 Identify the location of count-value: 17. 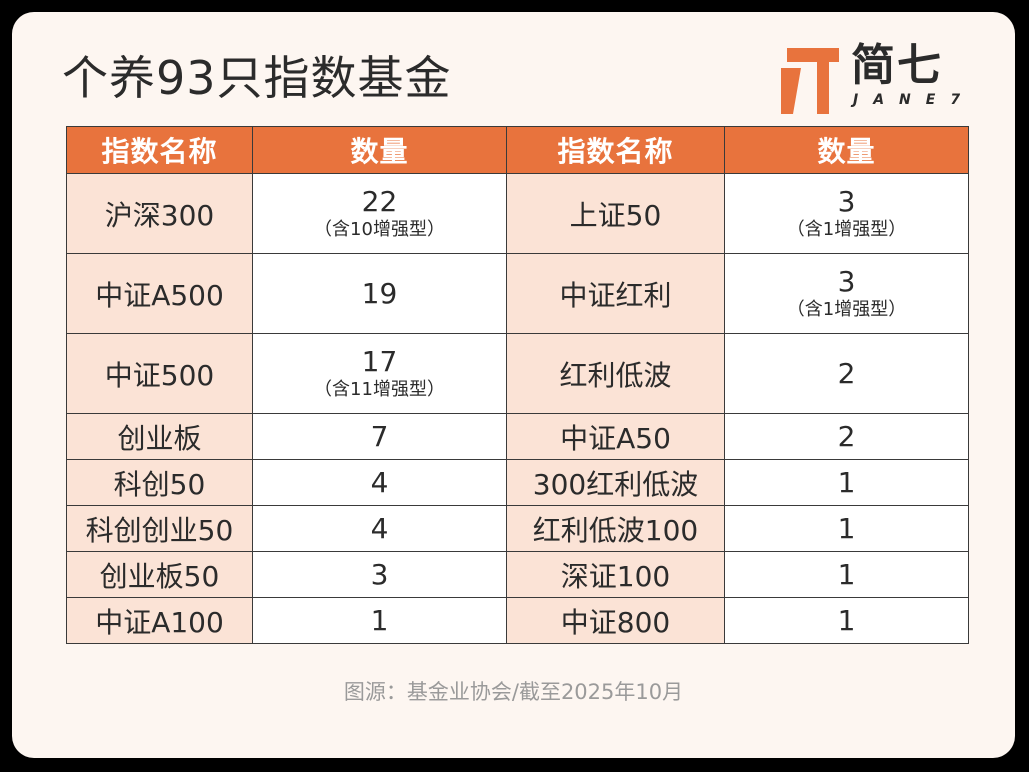
(379, 361).